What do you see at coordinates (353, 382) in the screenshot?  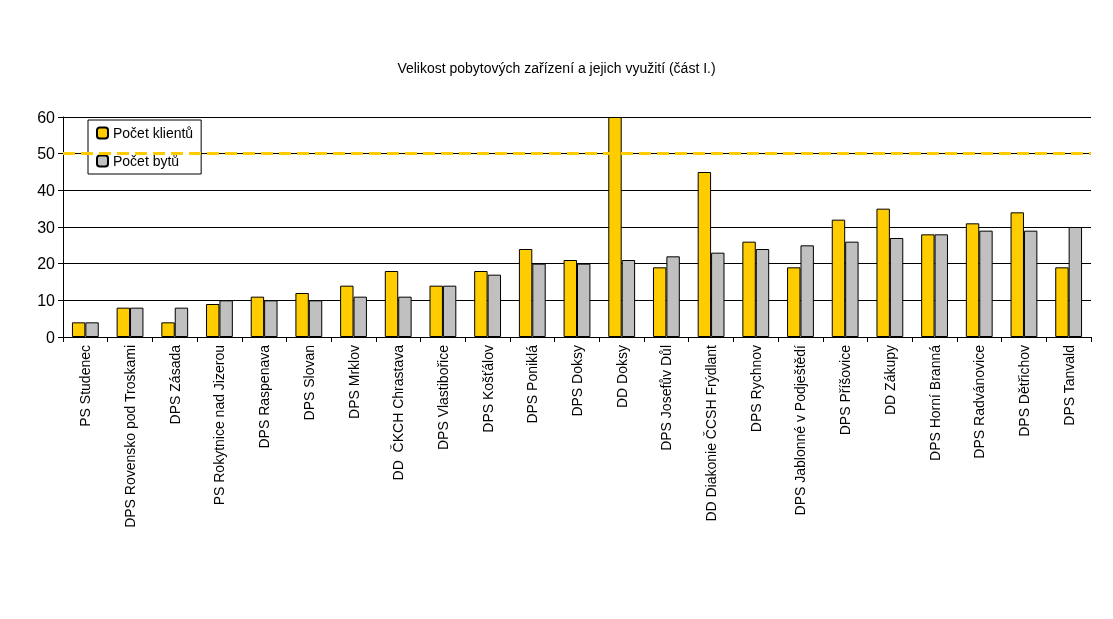 I see `x-tick-label: DPS Mrklov` at bounding box center [353, 382].